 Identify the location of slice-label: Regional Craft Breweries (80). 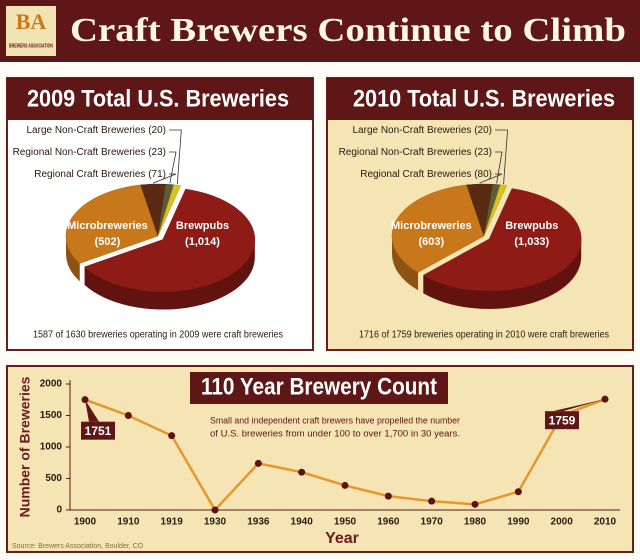
(426, 174).